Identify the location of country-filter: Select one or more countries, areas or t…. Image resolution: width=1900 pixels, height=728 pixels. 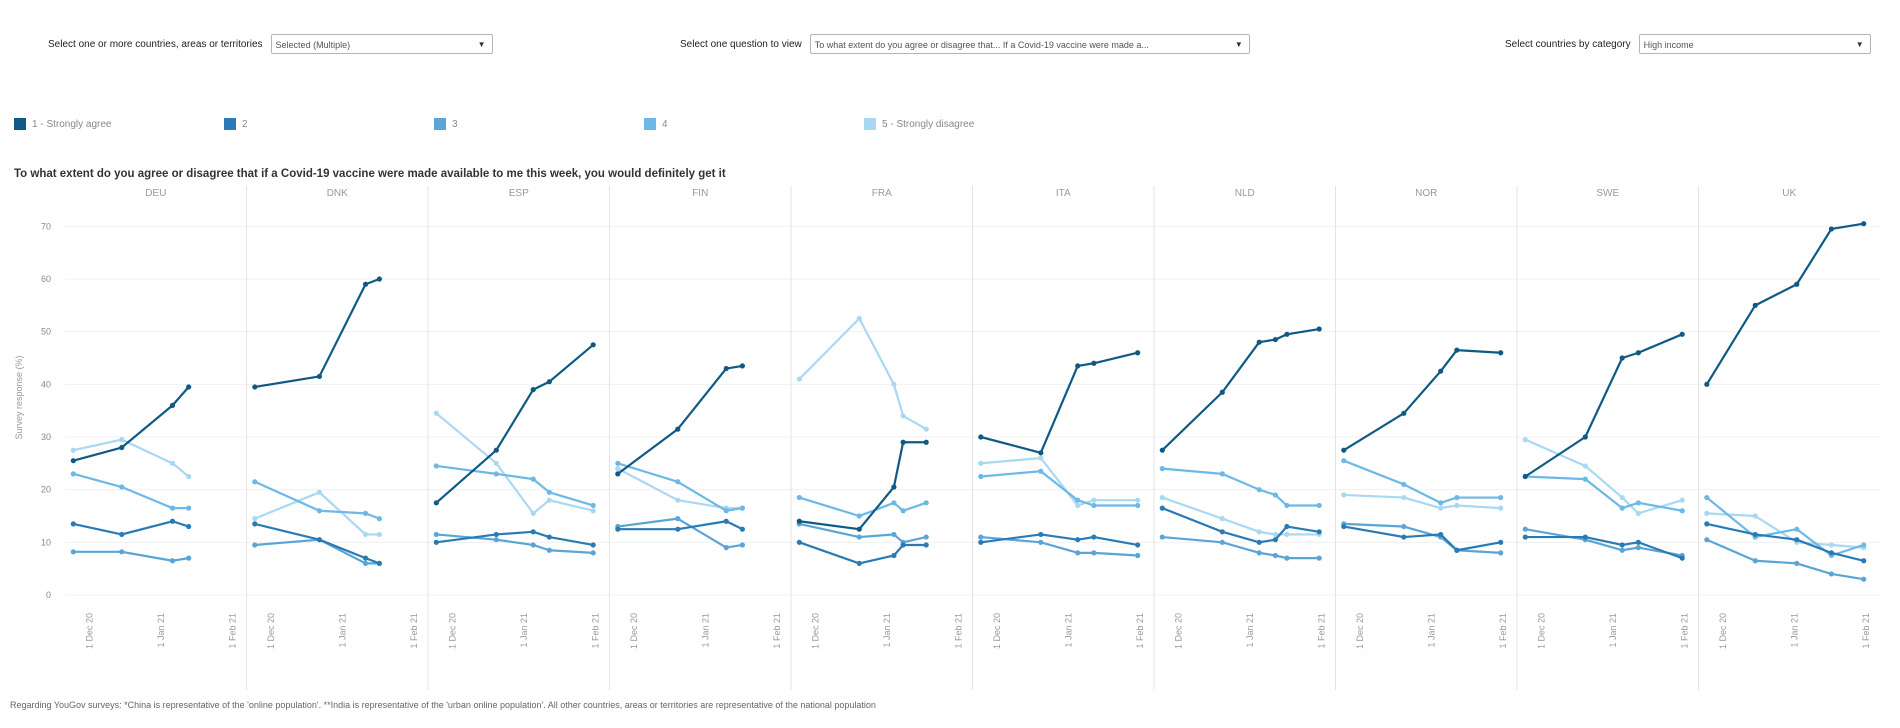
(270, 44).